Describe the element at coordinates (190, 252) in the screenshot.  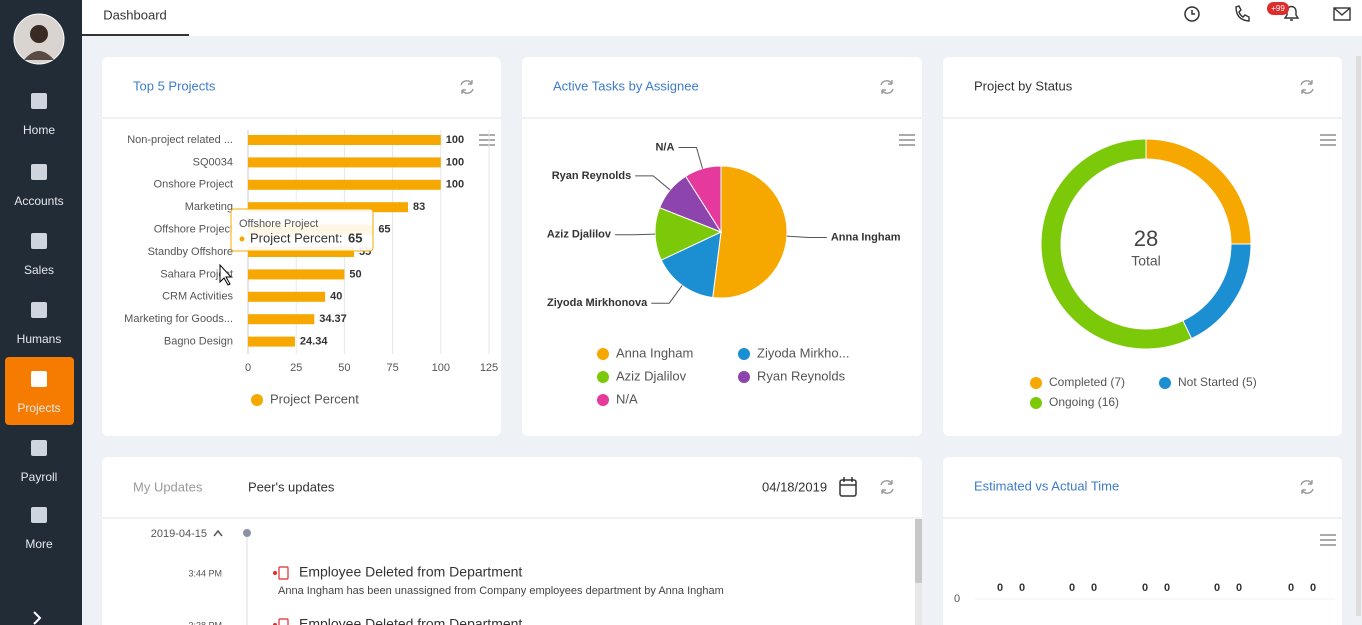
I see `category-label: Standby Offshore` at that location.